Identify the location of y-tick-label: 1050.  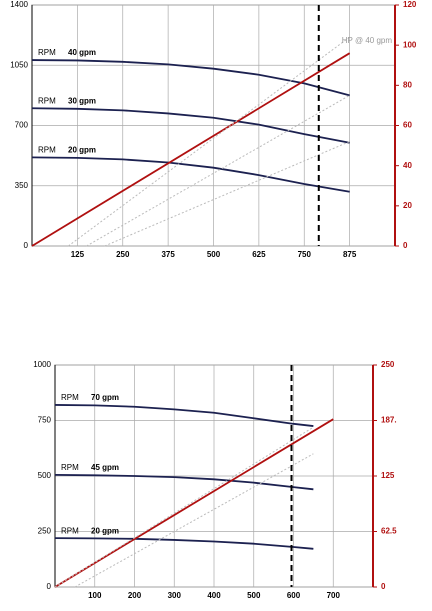
(19, 64).